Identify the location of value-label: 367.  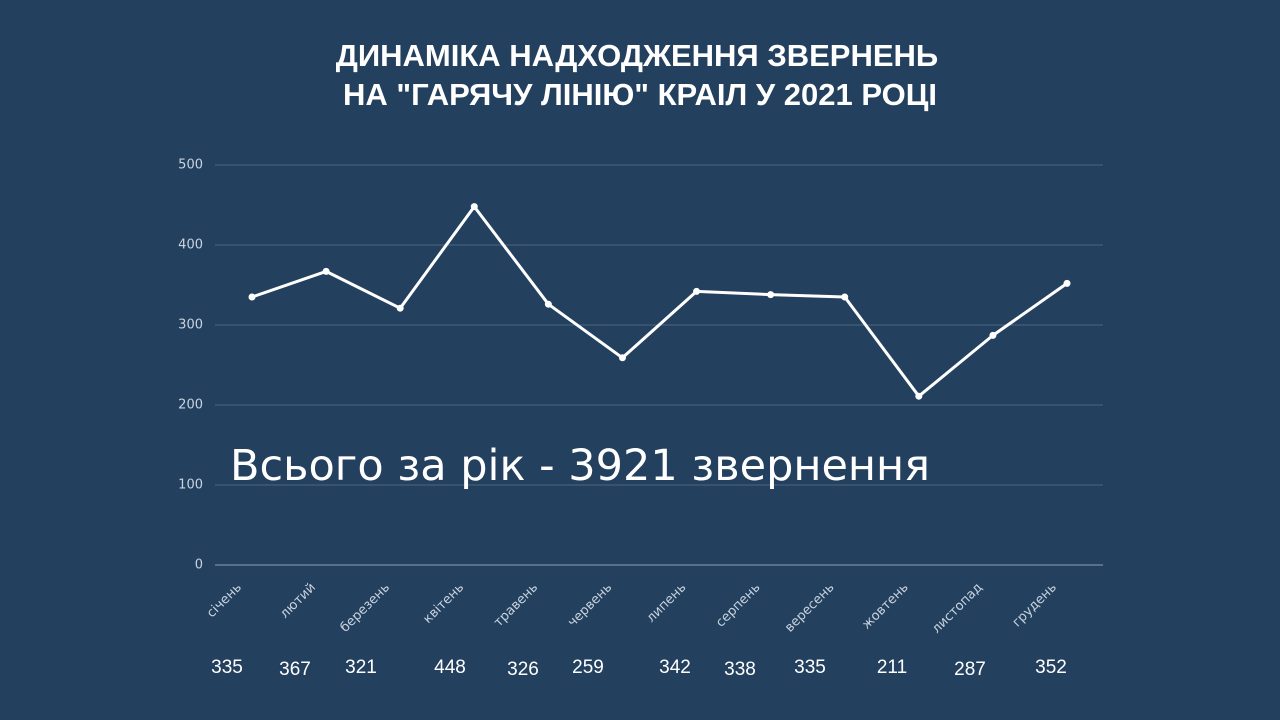
(295, 669).